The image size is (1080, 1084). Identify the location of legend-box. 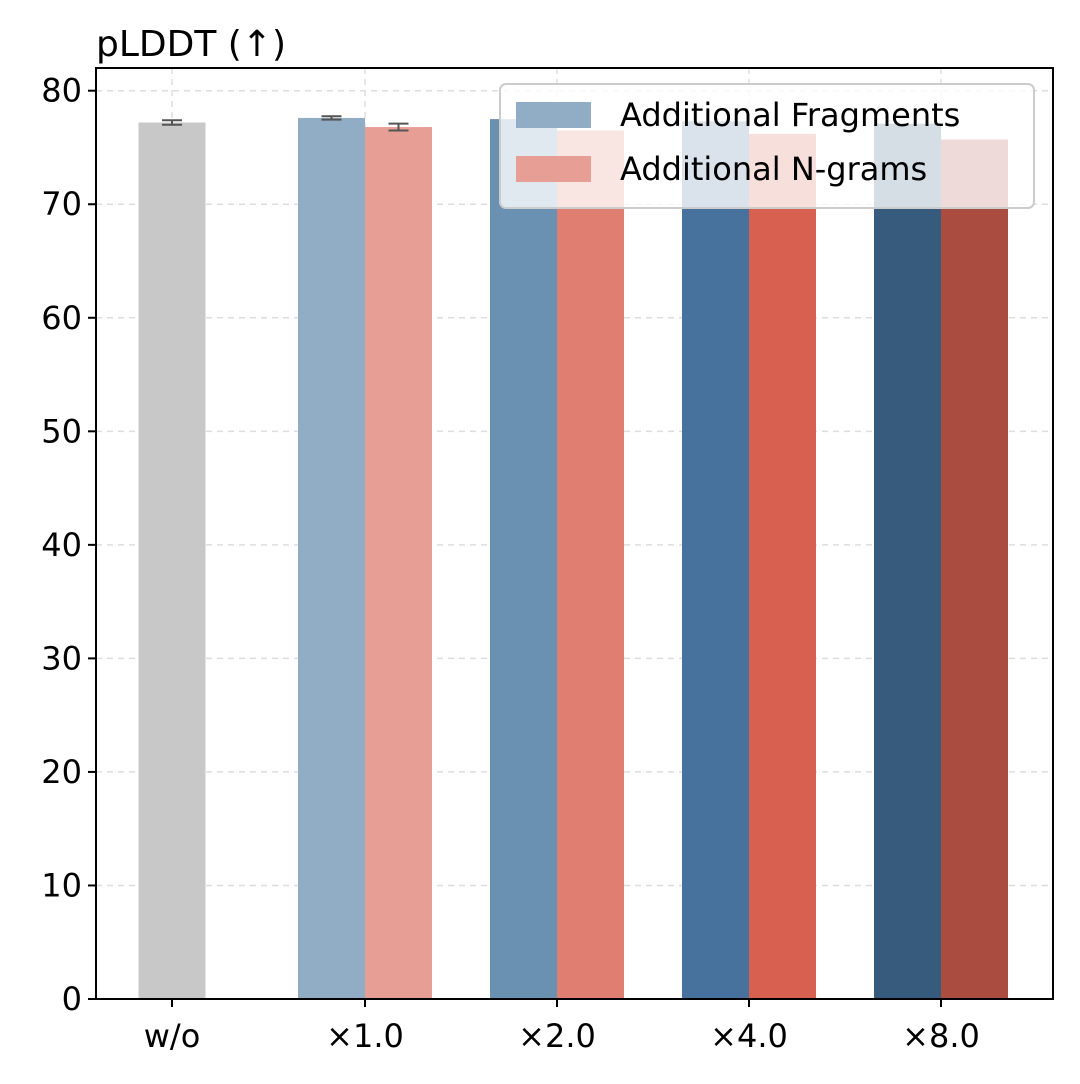
(767, 146).